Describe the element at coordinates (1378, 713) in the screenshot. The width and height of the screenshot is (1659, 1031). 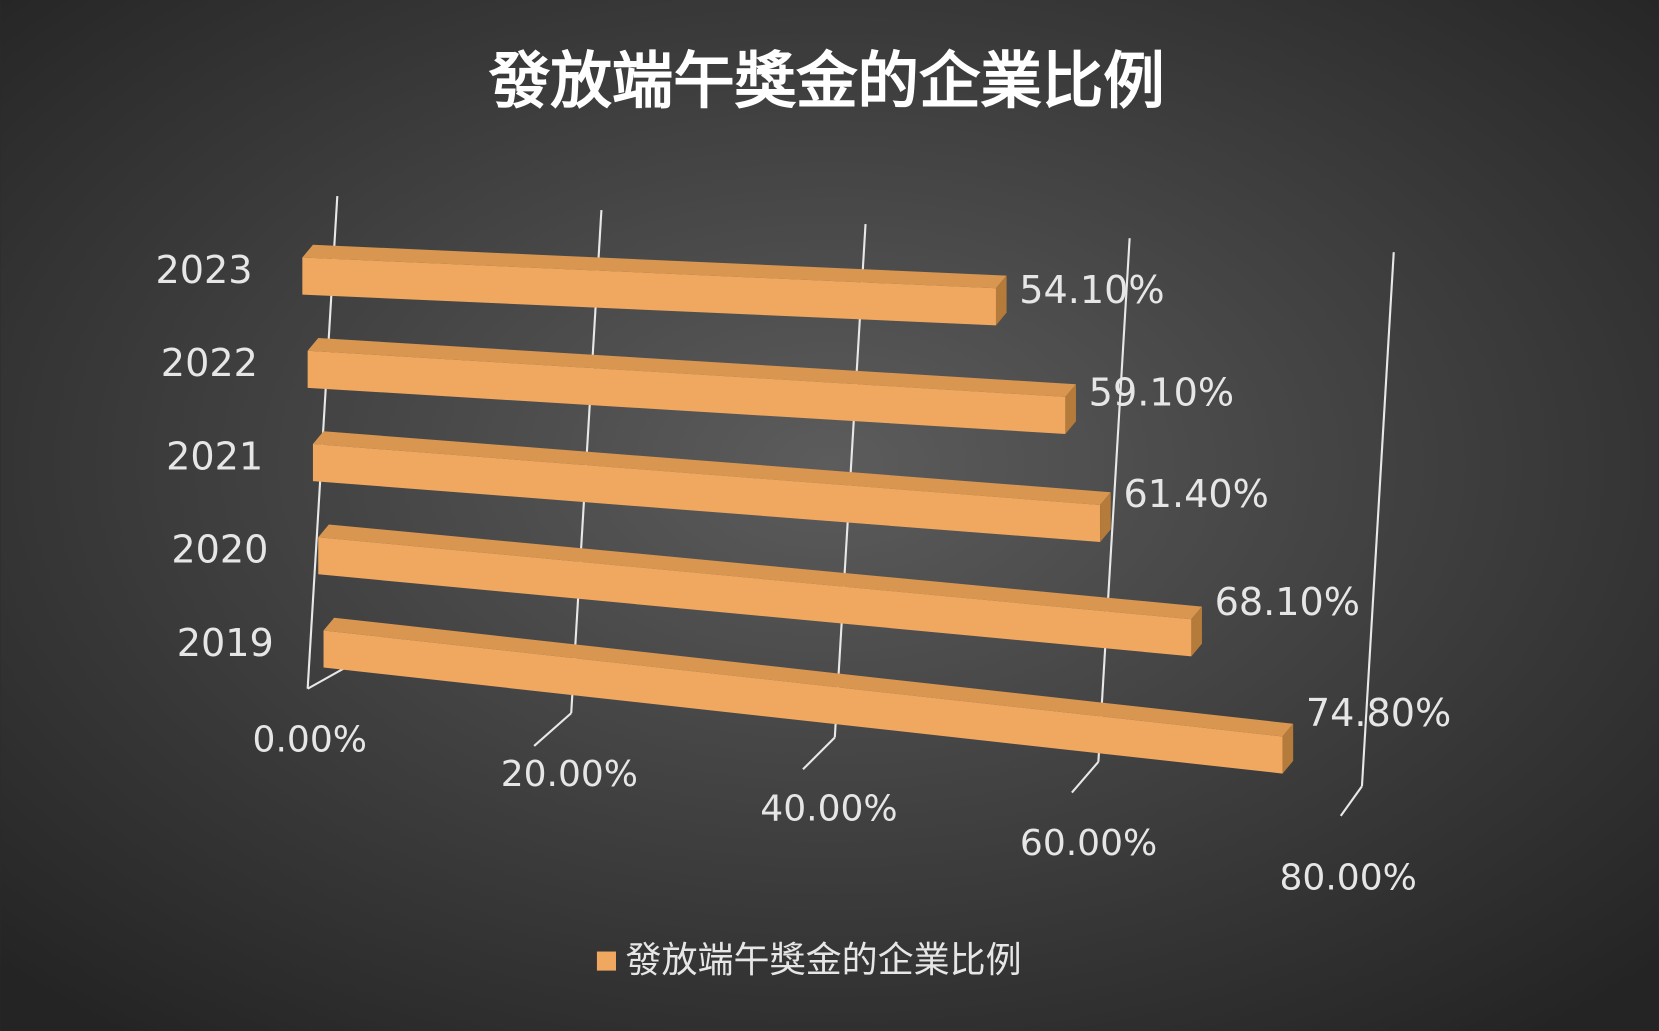
I see `value-label: 74.80%` at that location.